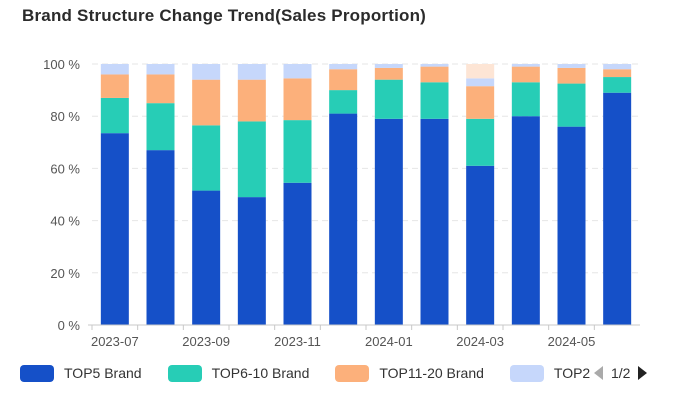 Image resolution: width=693 pixels, height=404 pixels. I want to click on x-tick-label: 2024-03, so click(480, 341).